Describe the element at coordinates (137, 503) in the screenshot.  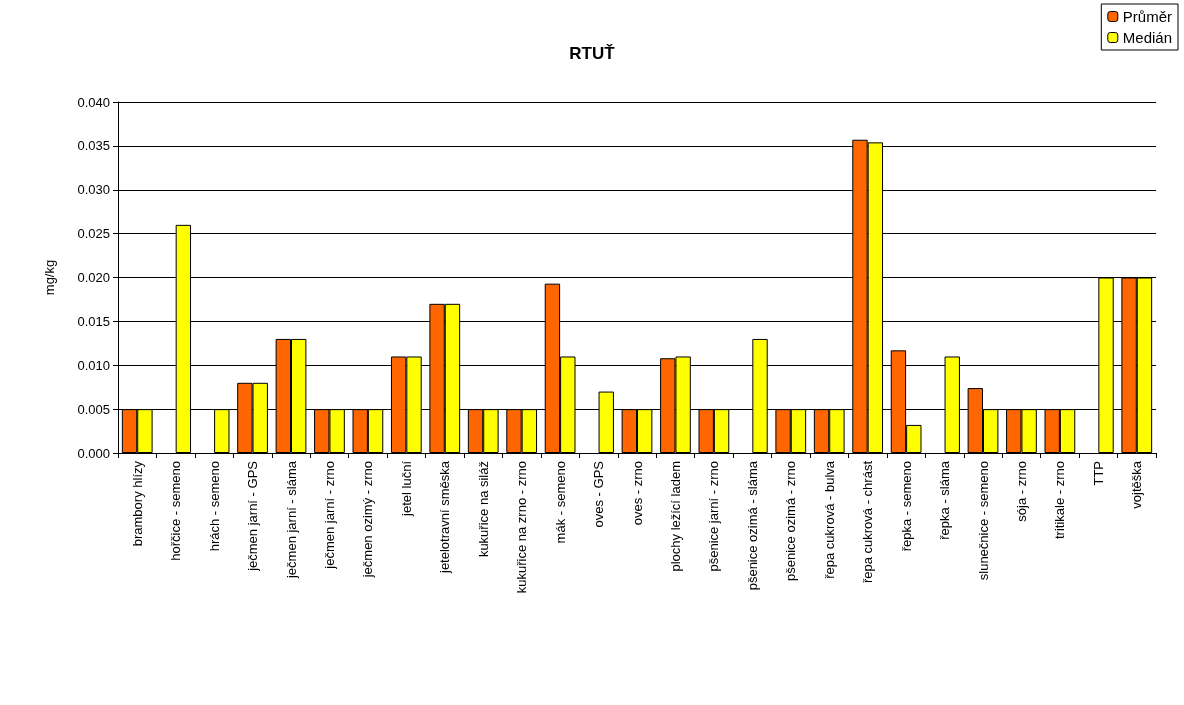
I see `x-tick-label: brambory hlízy` at that location.